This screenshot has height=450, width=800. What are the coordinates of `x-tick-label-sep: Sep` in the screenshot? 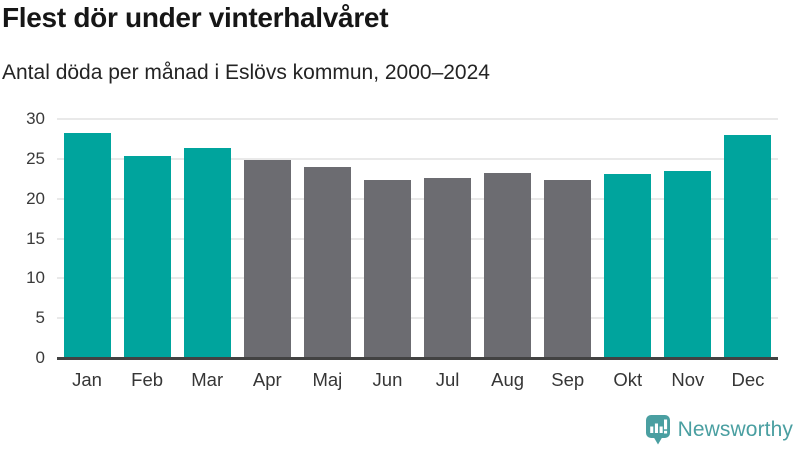 It's located at (568, 379).